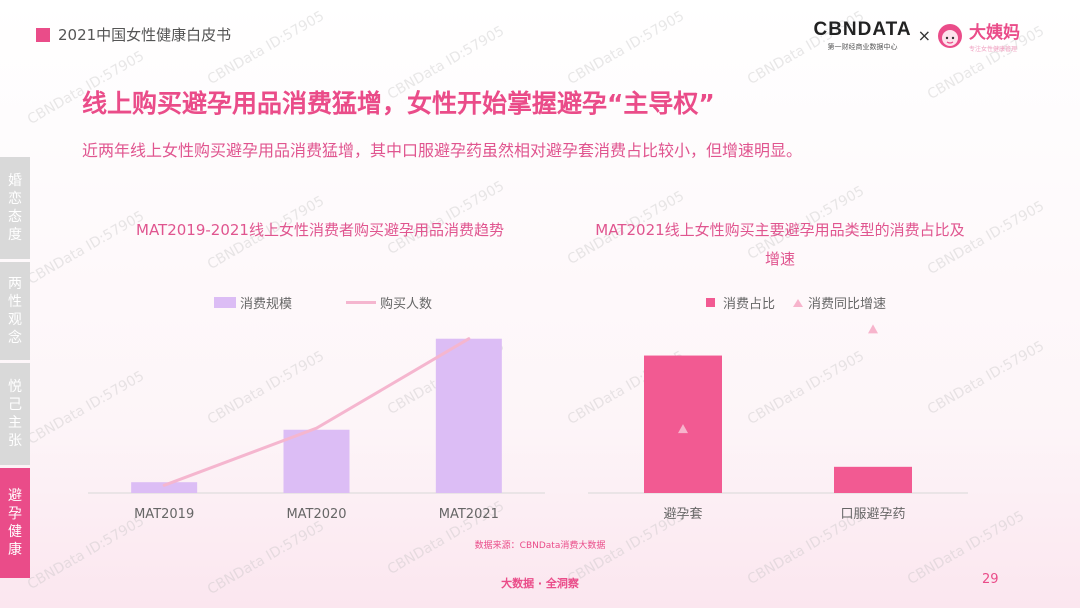 This screenshot has height=608, width=1080. Describe the element at coordinates (924, 35) in the screenshot. I see `cross-icon: ×` at that location.